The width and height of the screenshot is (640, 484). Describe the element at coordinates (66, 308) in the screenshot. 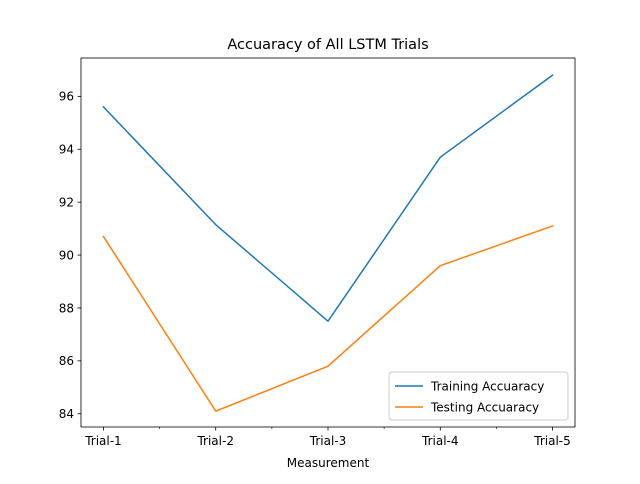

I see `y-tick-label: 88` at that location.